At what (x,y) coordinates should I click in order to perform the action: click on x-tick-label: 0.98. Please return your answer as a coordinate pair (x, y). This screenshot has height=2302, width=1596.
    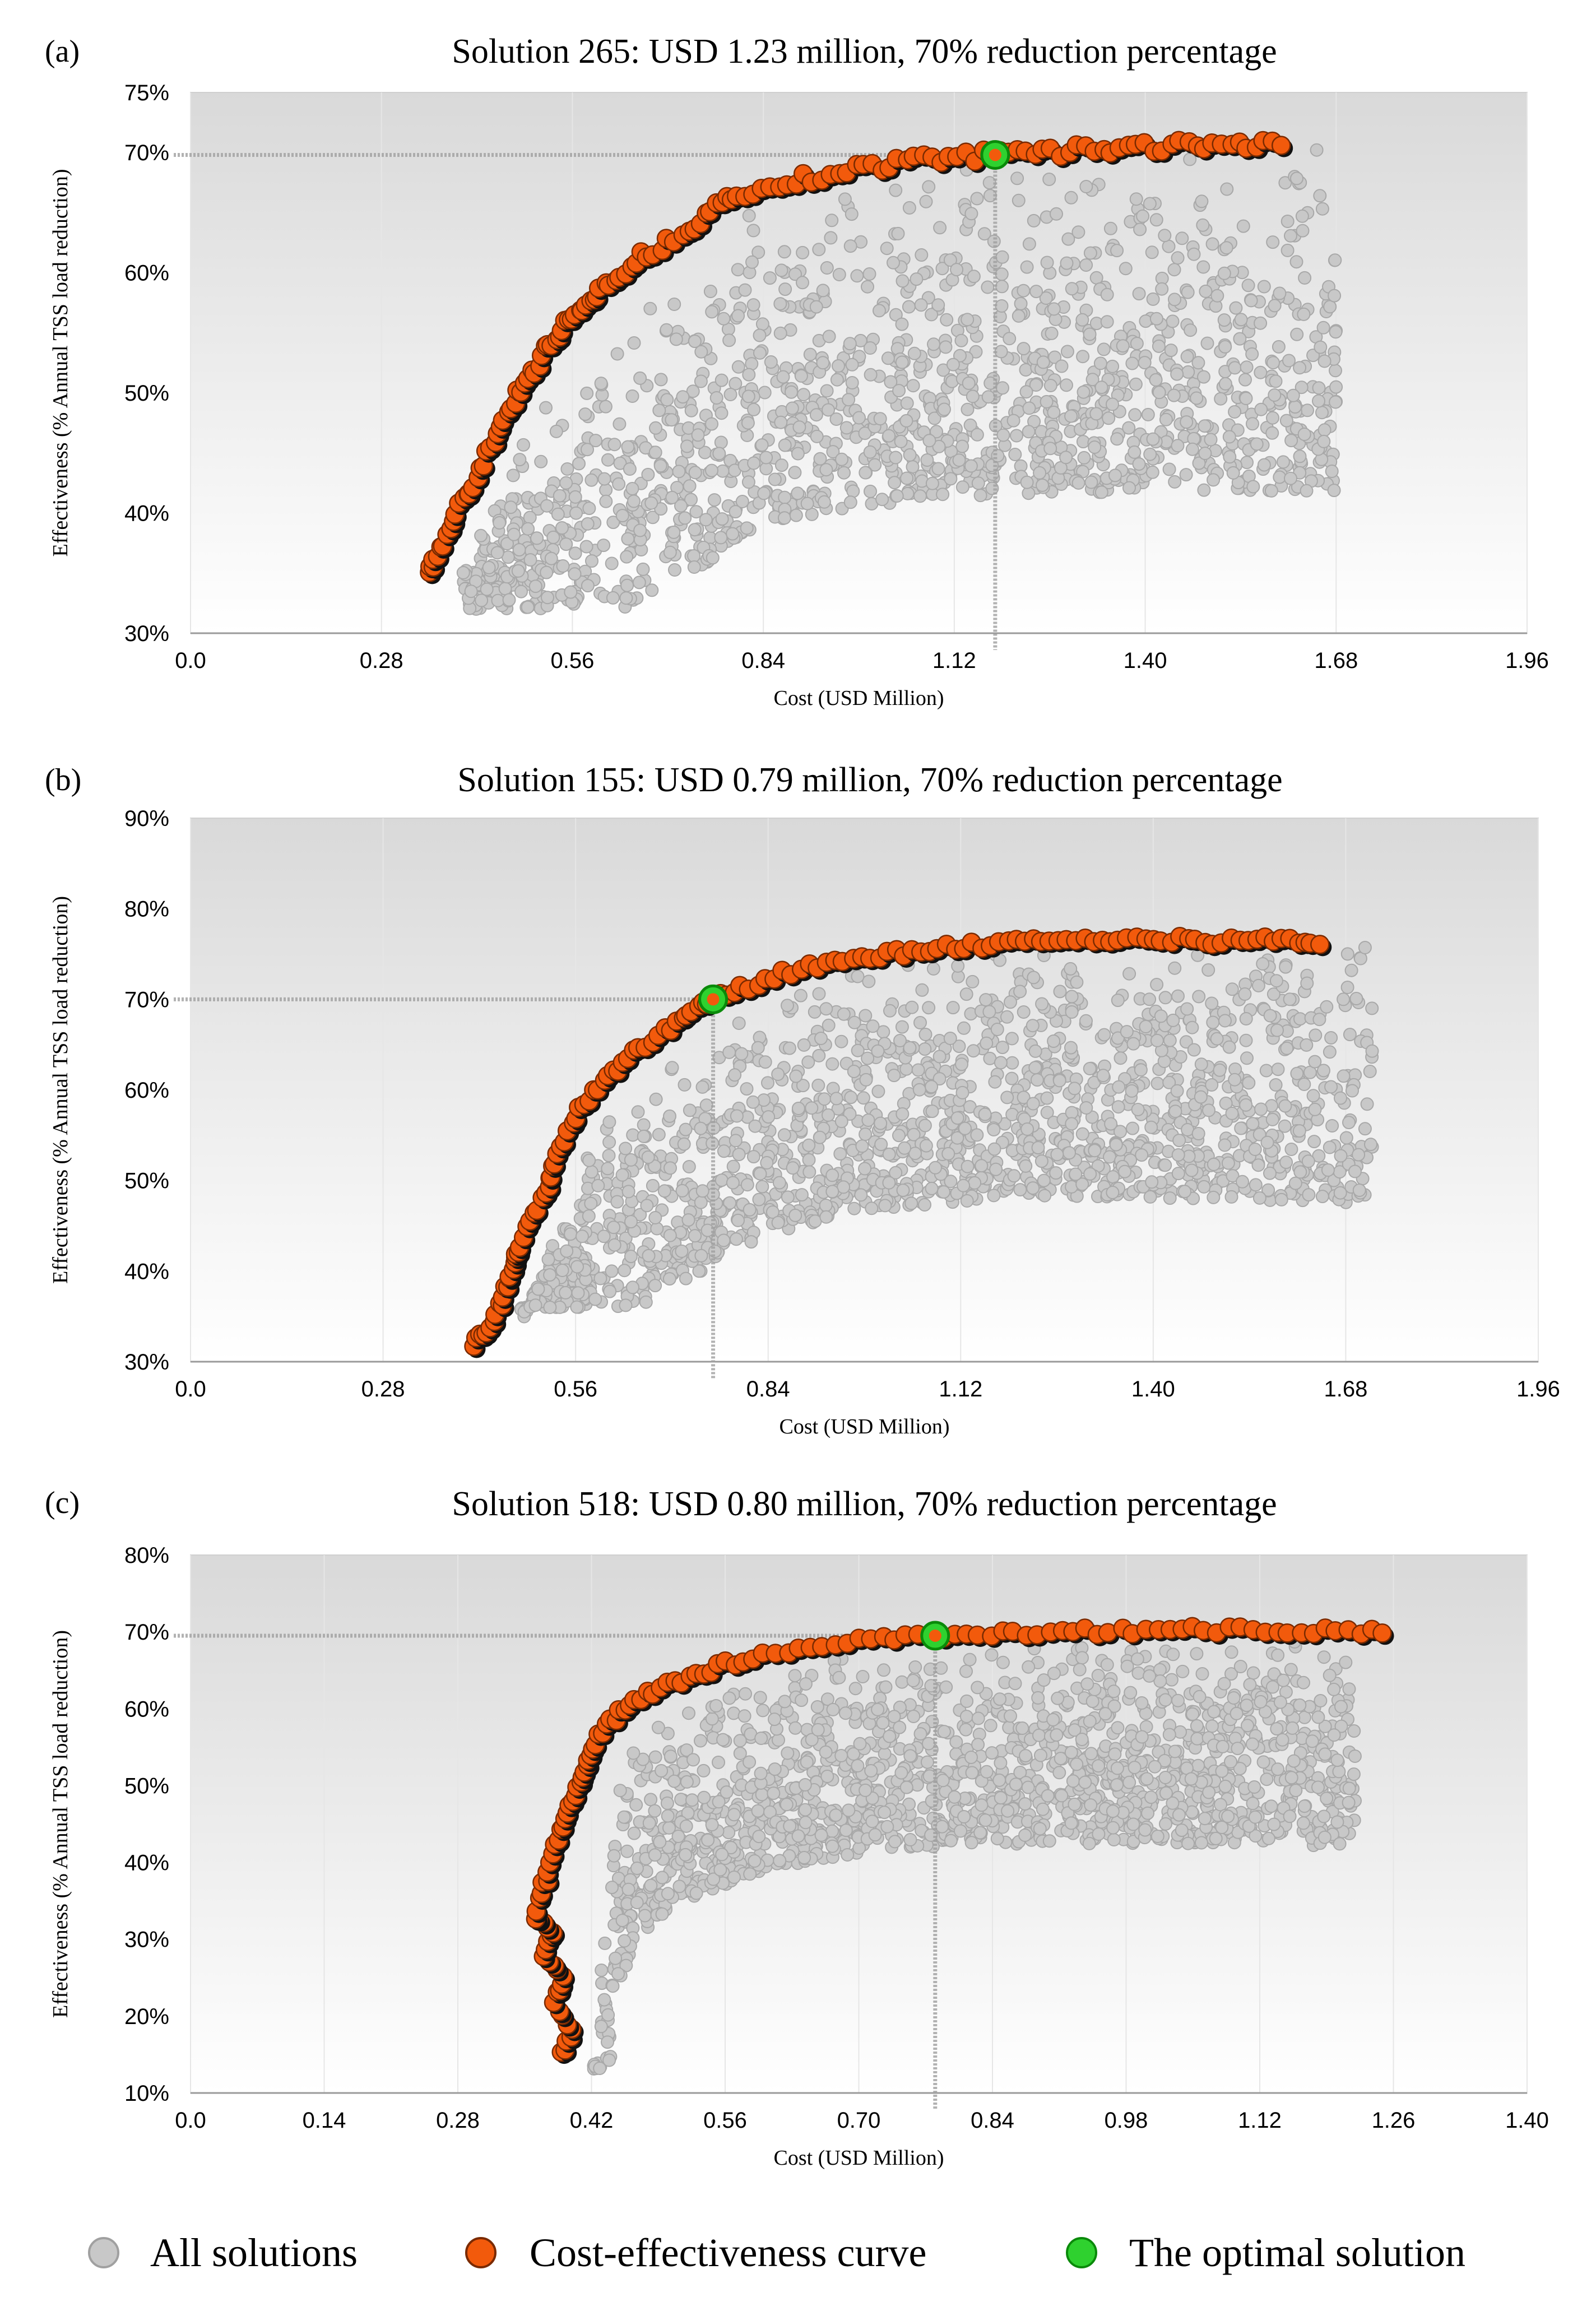
    Looking at the image, I should click on (1126, 2120).